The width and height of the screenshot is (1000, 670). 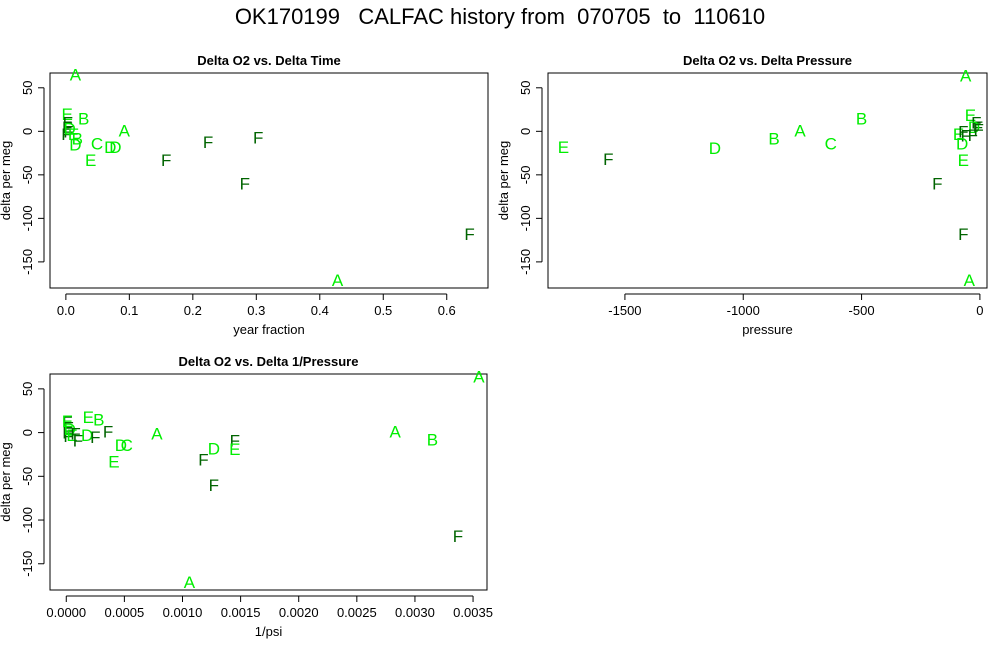 What do you see at coordinates (129, 310) in the screenshot?
I see `x-tick-label: 0.1` at bounding box center [129, 310].